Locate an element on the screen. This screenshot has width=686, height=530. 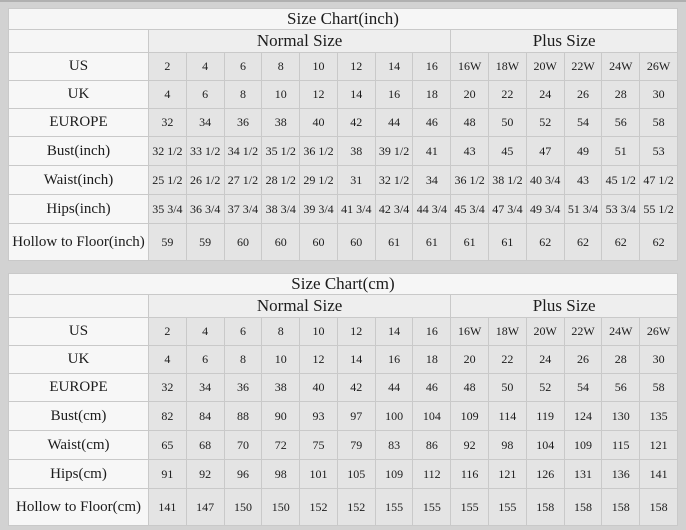
size-cell: 29 1/2 is located at coordinates (318, 180).